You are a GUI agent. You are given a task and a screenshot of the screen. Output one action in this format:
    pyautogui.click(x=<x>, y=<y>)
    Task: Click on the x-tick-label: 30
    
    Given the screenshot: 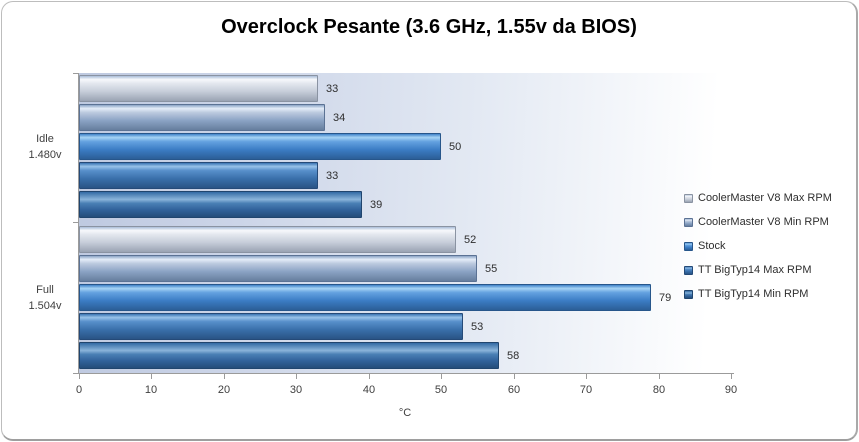 What is the action you would take?
    pyautogui.click(x=296, y=390)
    